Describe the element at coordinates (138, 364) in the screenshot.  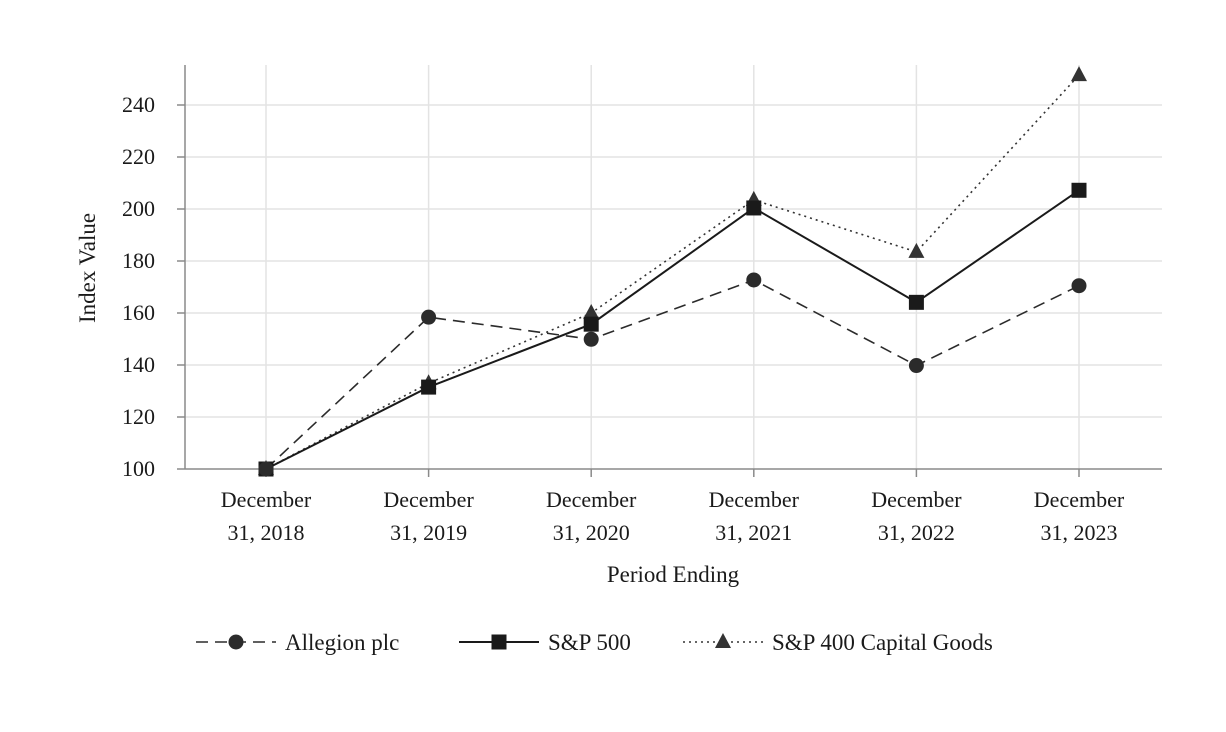
I see `y-tick-label: 140` at that location.